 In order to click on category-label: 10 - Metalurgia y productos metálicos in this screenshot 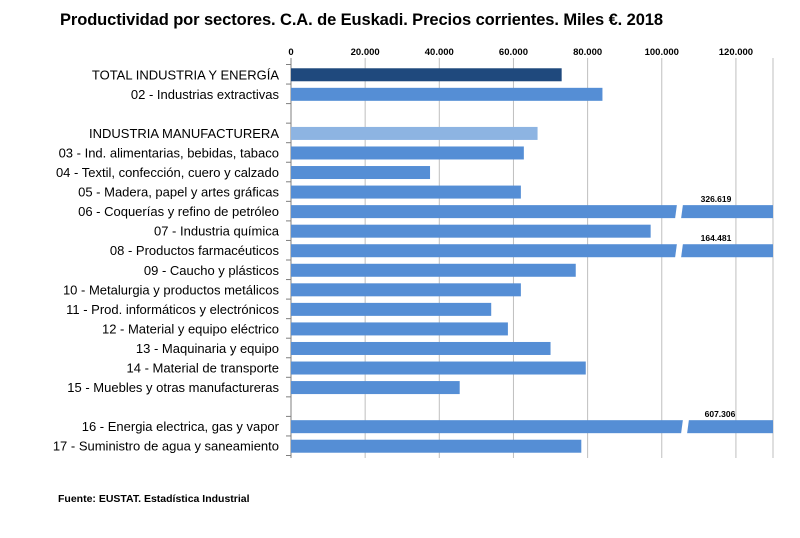, I will do `click(171, 289)`.